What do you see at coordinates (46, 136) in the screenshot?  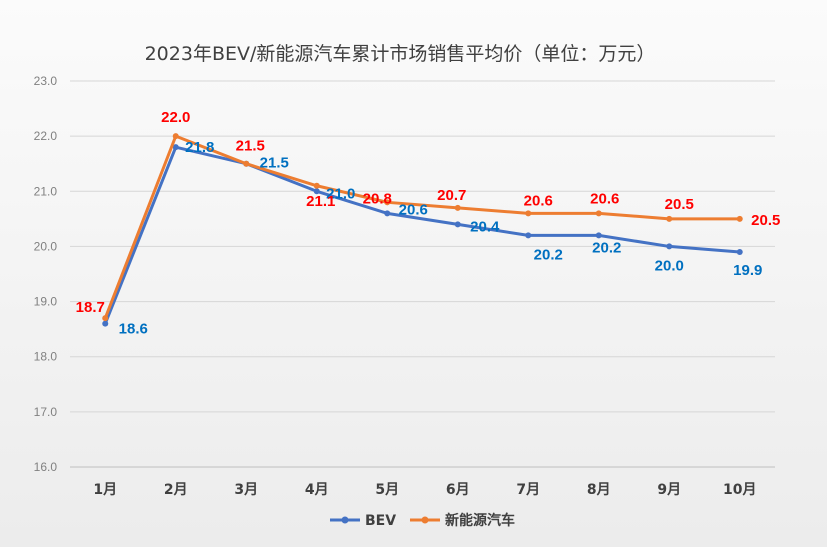 I see `y-tick-label: 22.0` at bounding box center [46, 136].